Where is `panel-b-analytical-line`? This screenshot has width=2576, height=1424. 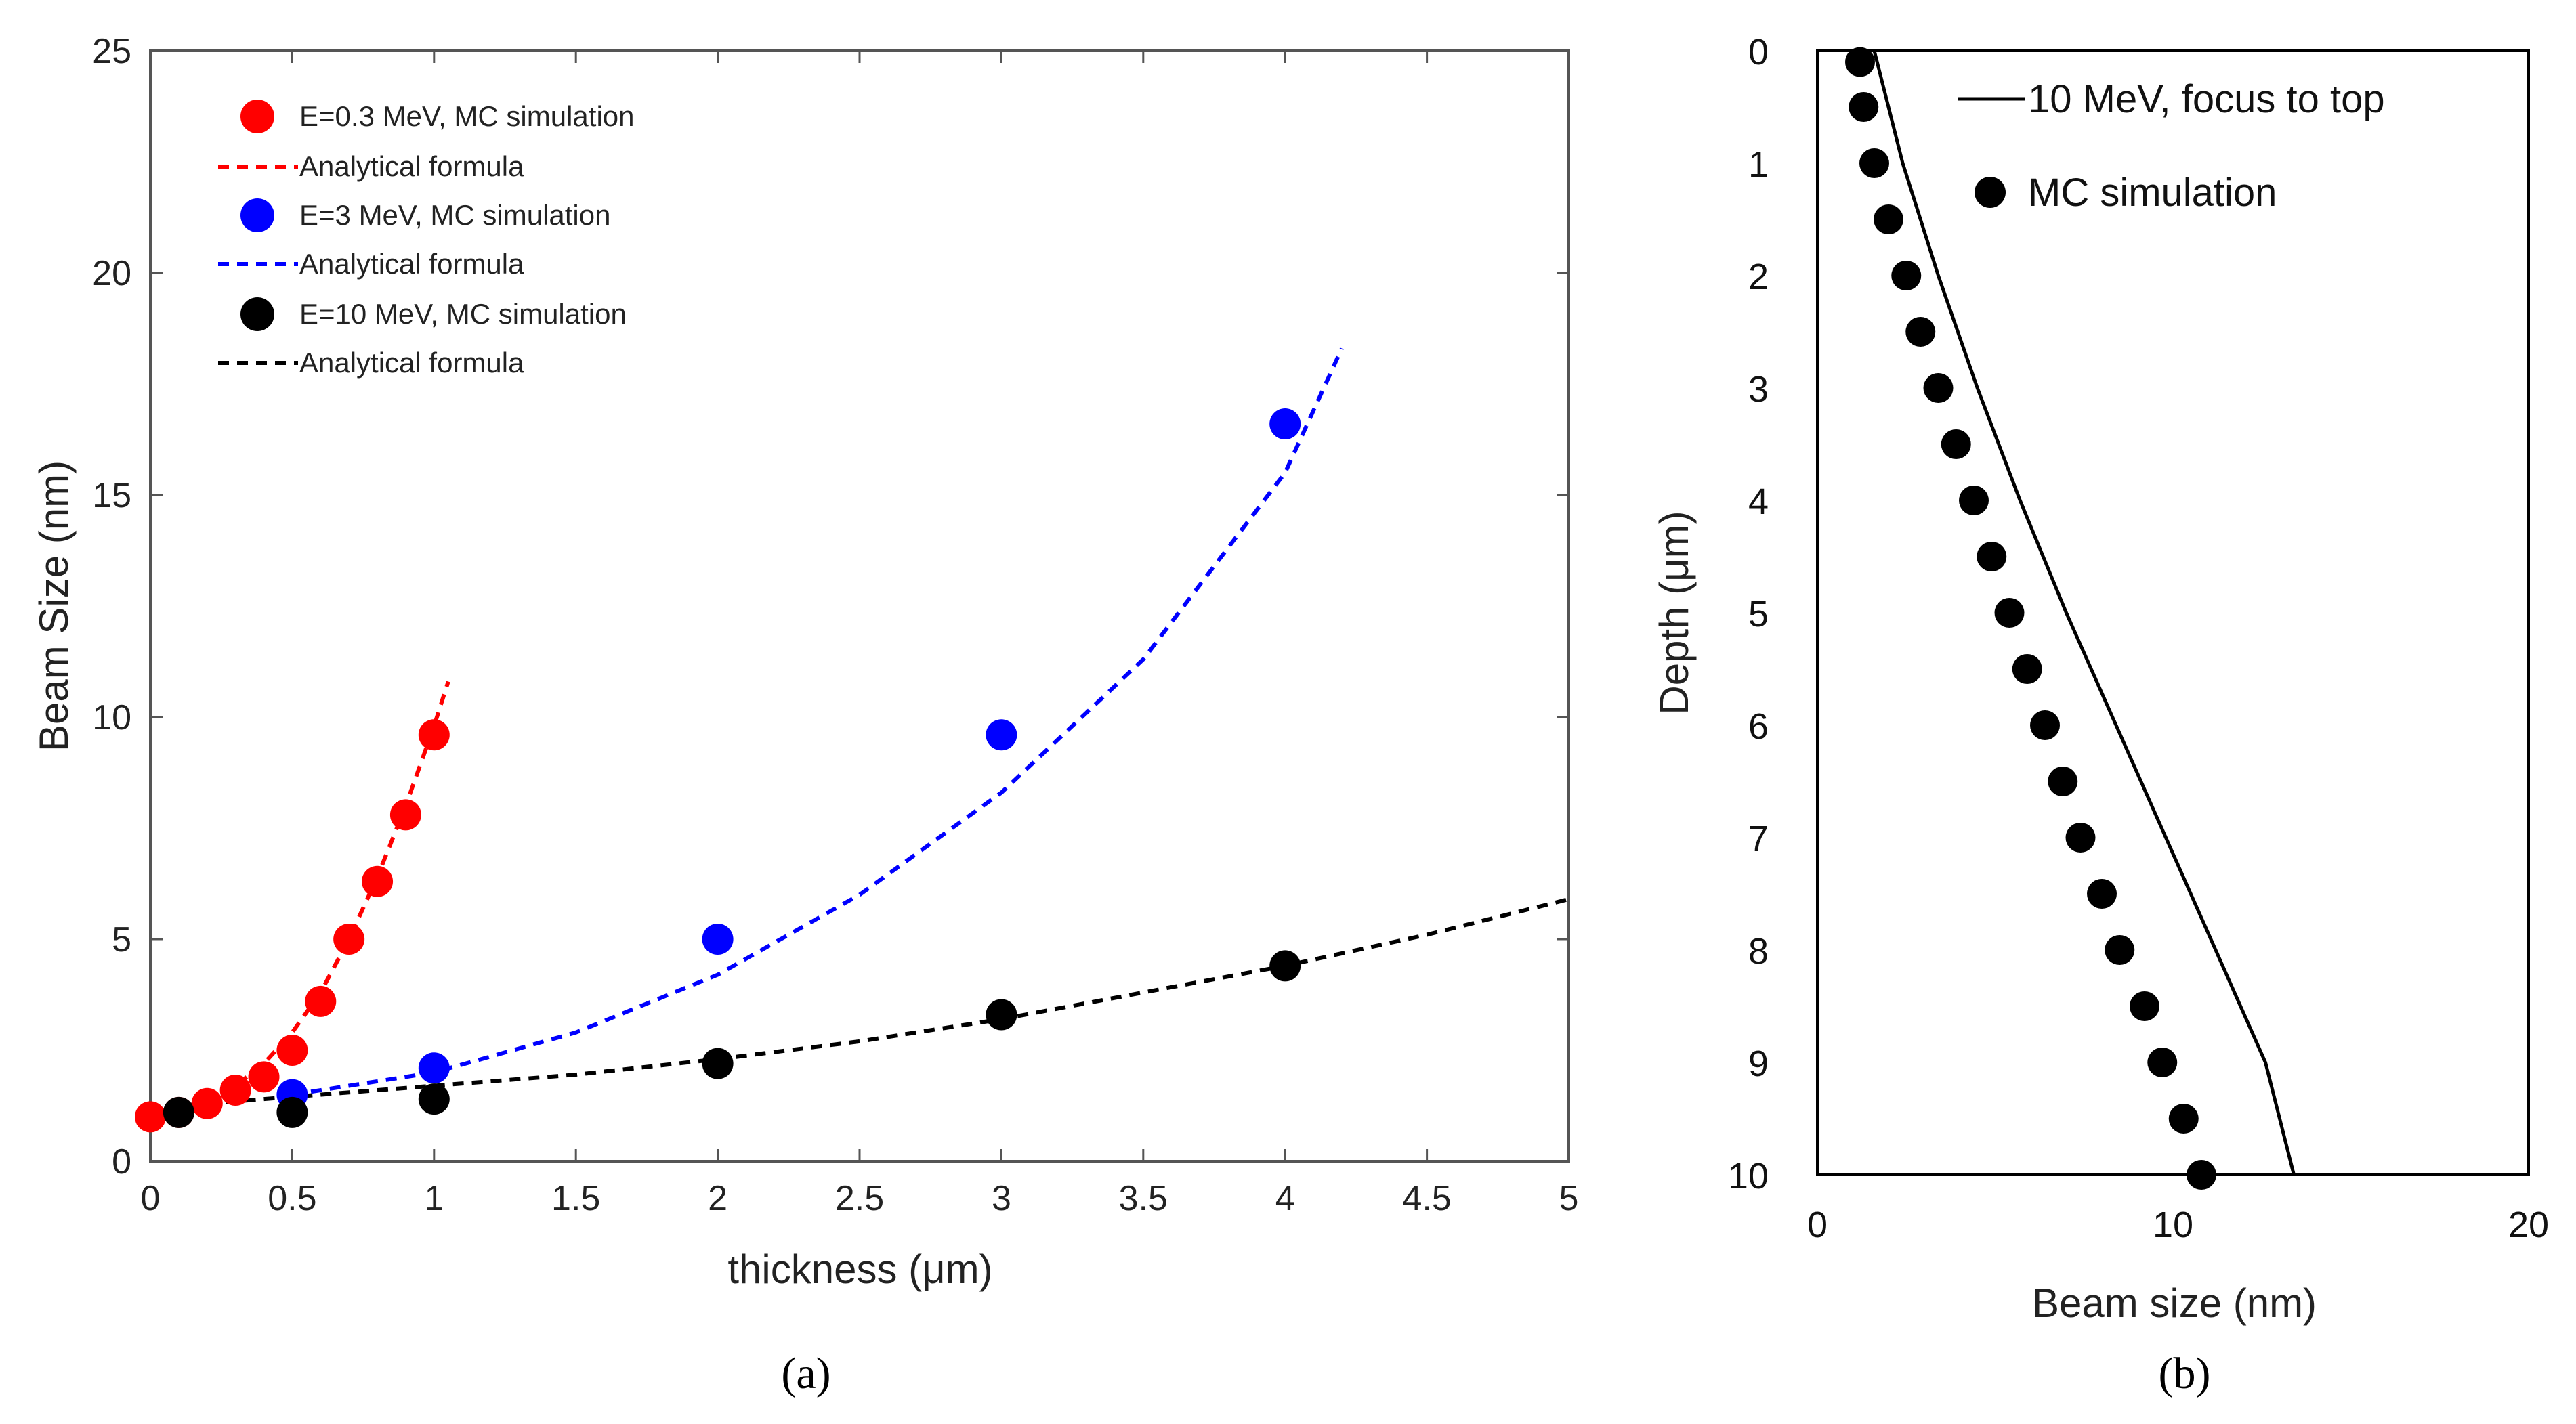 panel-b-analytical-line is located at coordinates (2084, 612).